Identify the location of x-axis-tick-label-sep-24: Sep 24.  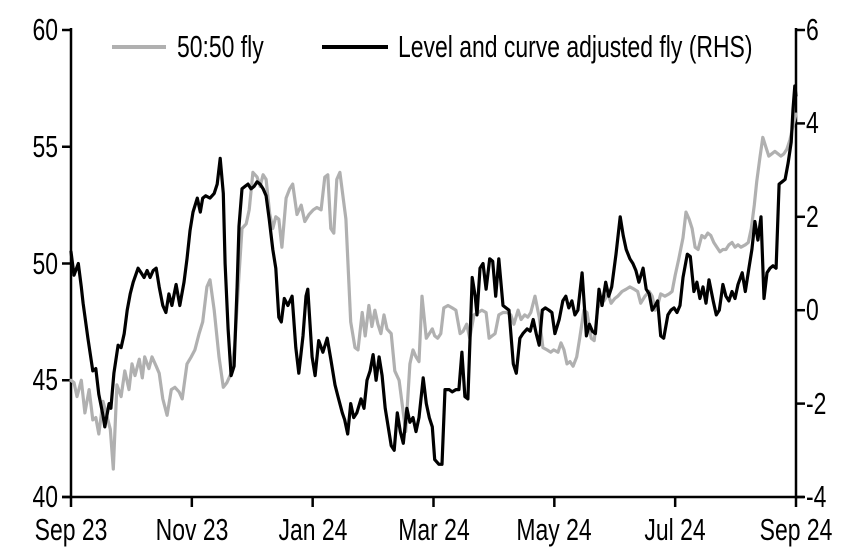
(796, 529).